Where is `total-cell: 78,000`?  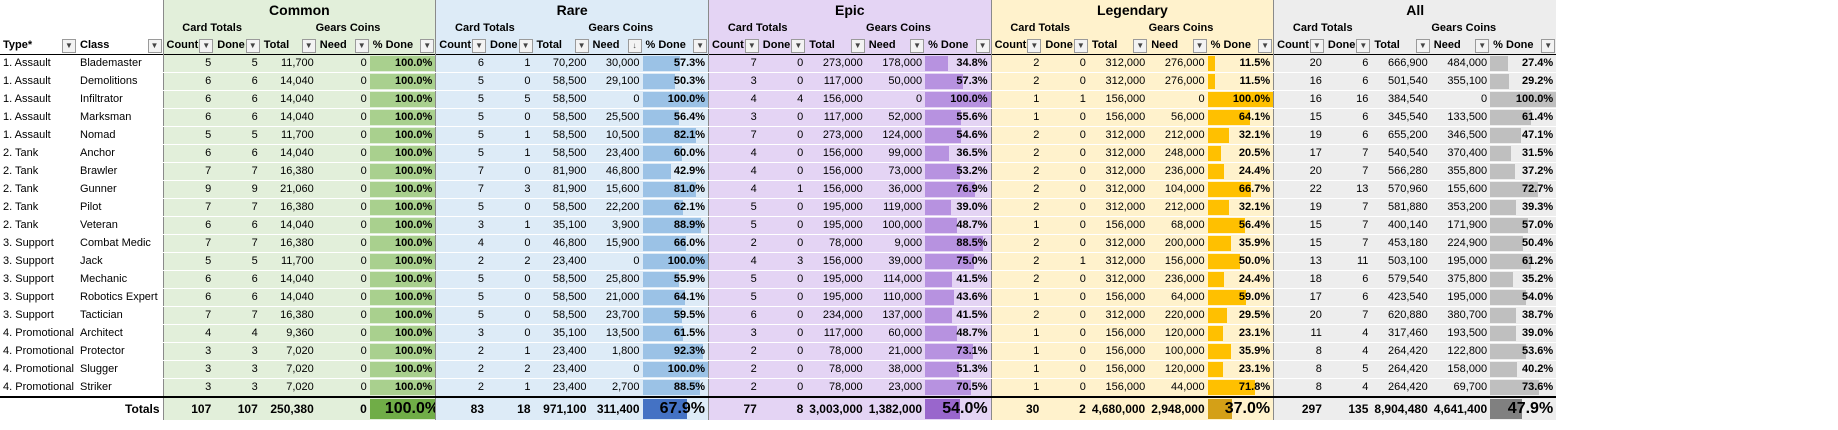 total-cell: 78,000 is located at coordinates (836, 243).